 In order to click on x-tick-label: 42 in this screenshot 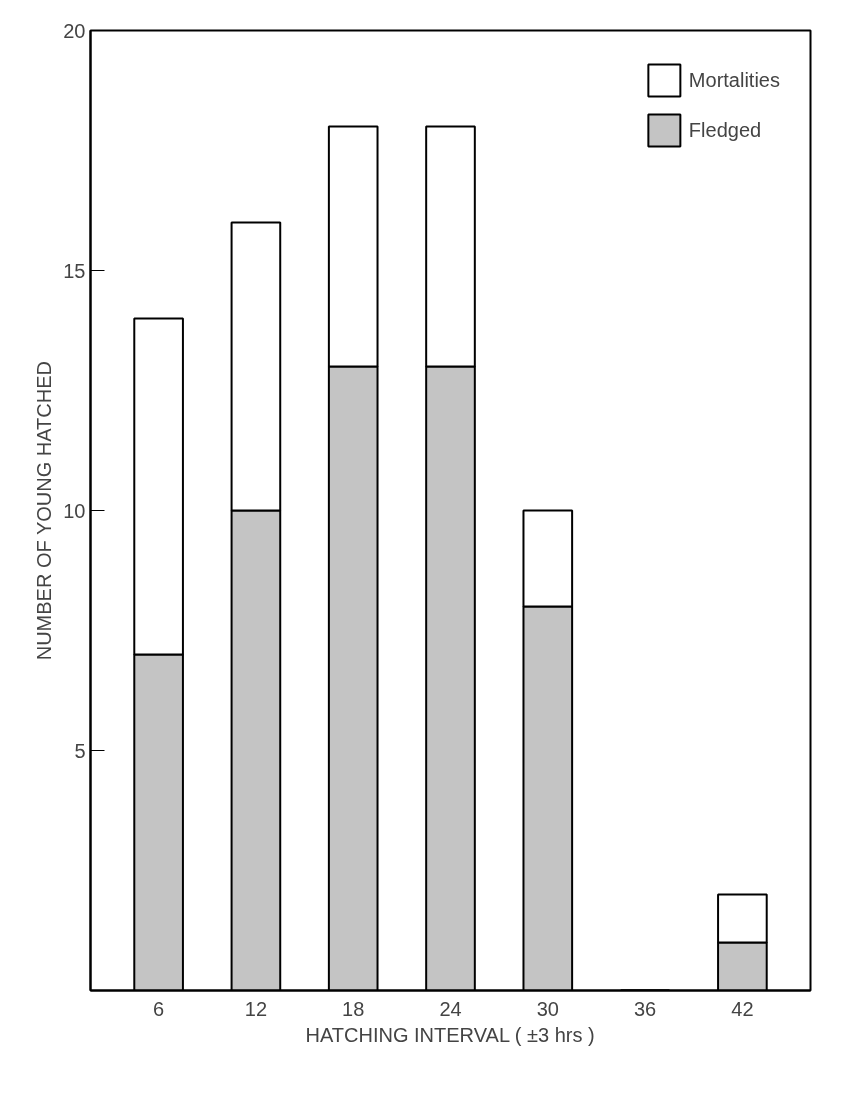, I will do `click(742, 1008)`.